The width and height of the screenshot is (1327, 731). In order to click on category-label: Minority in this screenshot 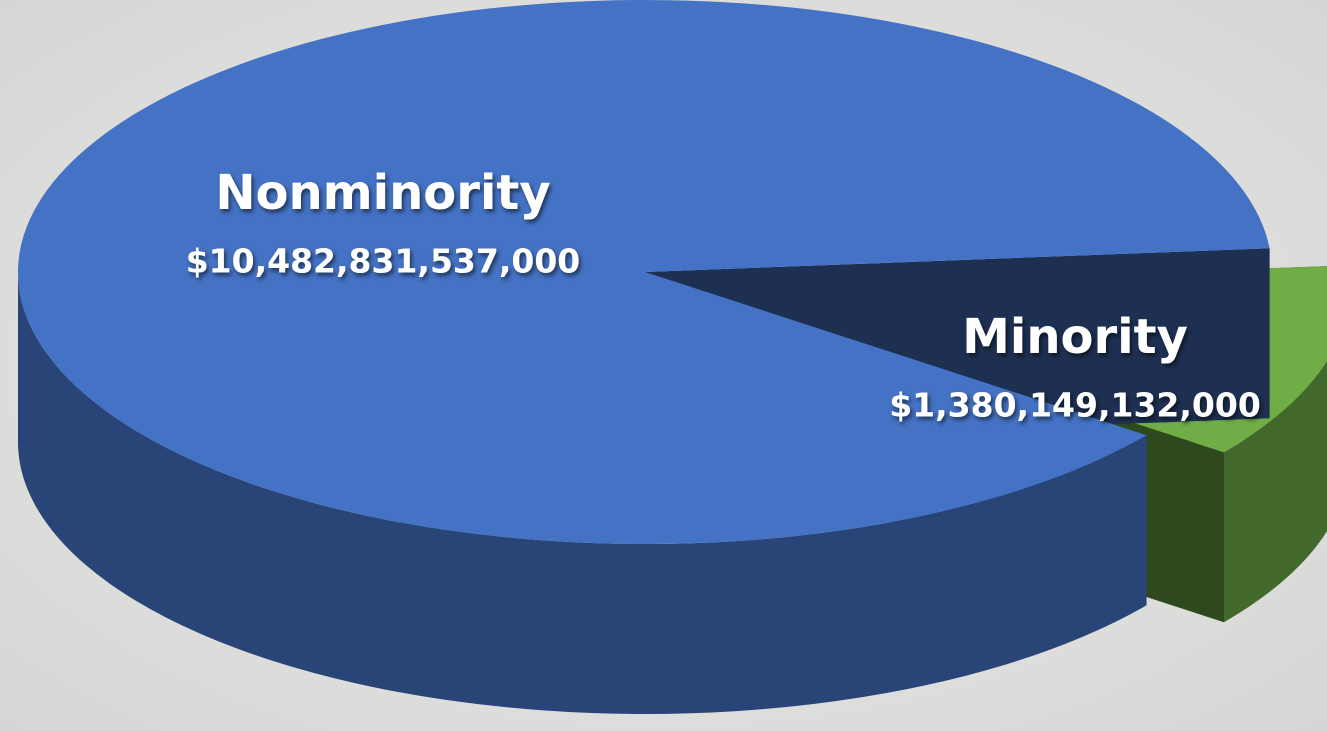, I will do `click(1075, 337)`.